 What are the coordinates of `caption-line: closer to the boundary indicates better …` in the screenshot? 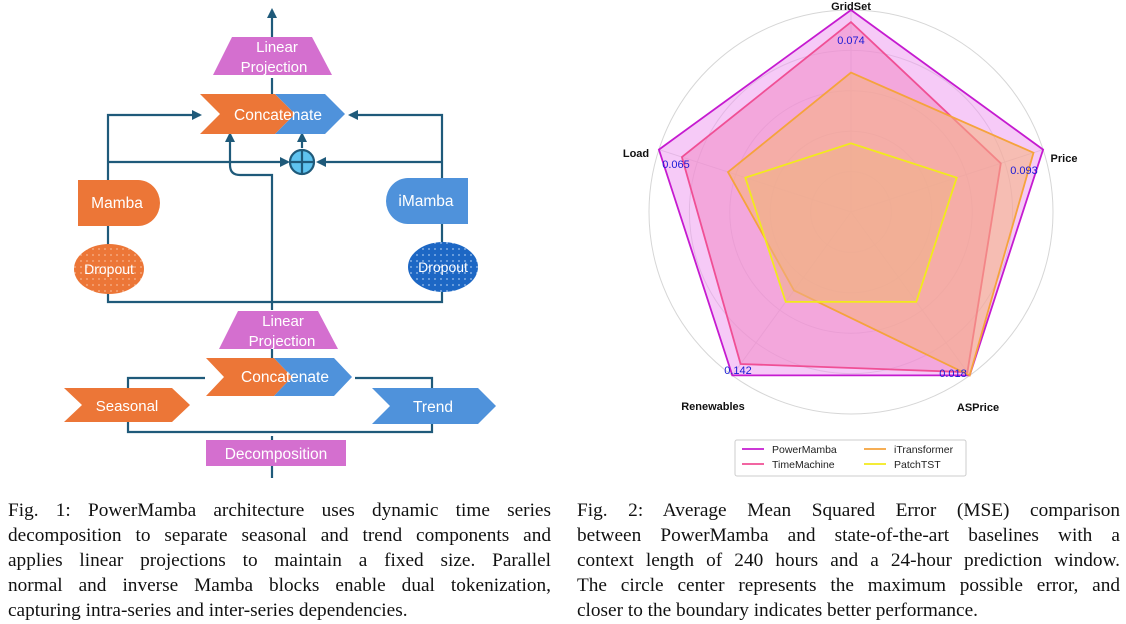 It's located at (777, 610).